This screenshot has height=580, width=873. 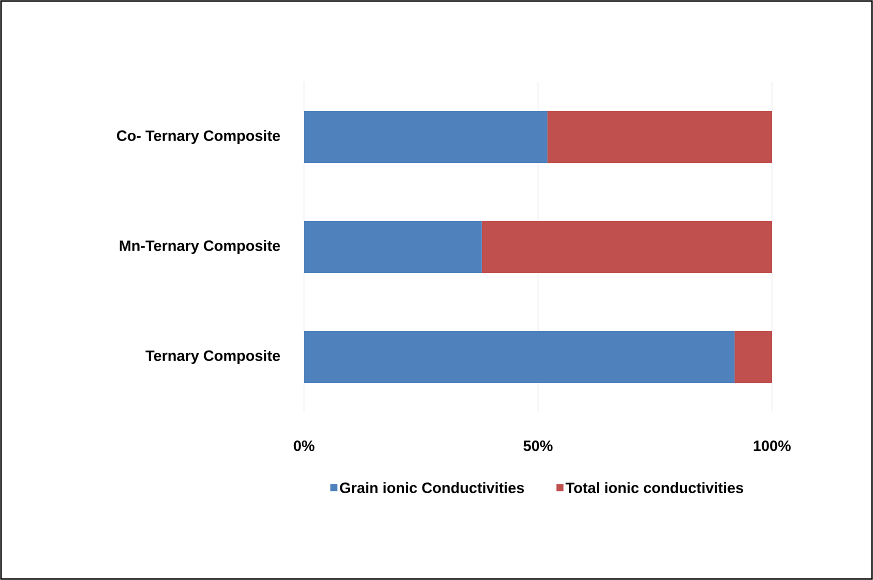 I want to click on y-tick-label: Co- Ternary Composite, so click(x=198, y=137).